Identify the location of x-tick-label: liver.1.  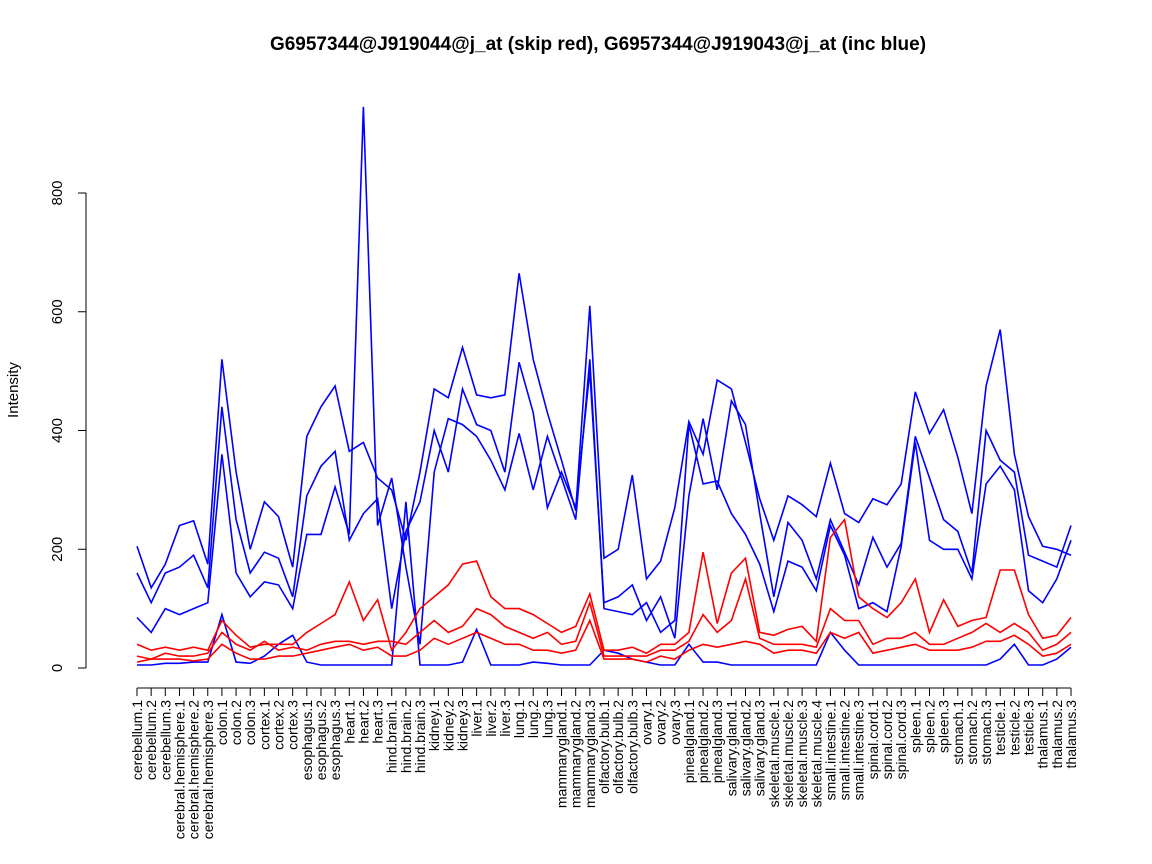
(477, 718).